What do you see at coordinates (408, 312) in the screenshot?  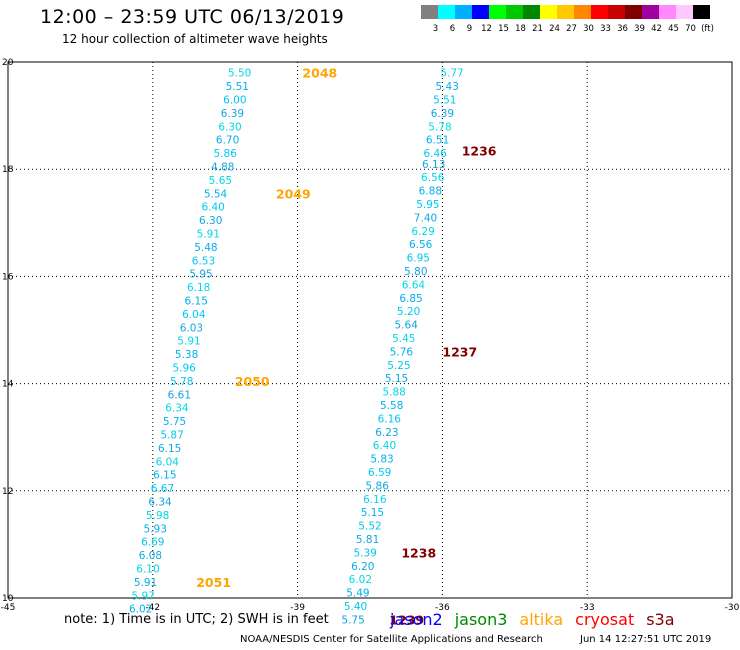 I see `wave-height-value: 5.20` at bounding box center [408, 312].